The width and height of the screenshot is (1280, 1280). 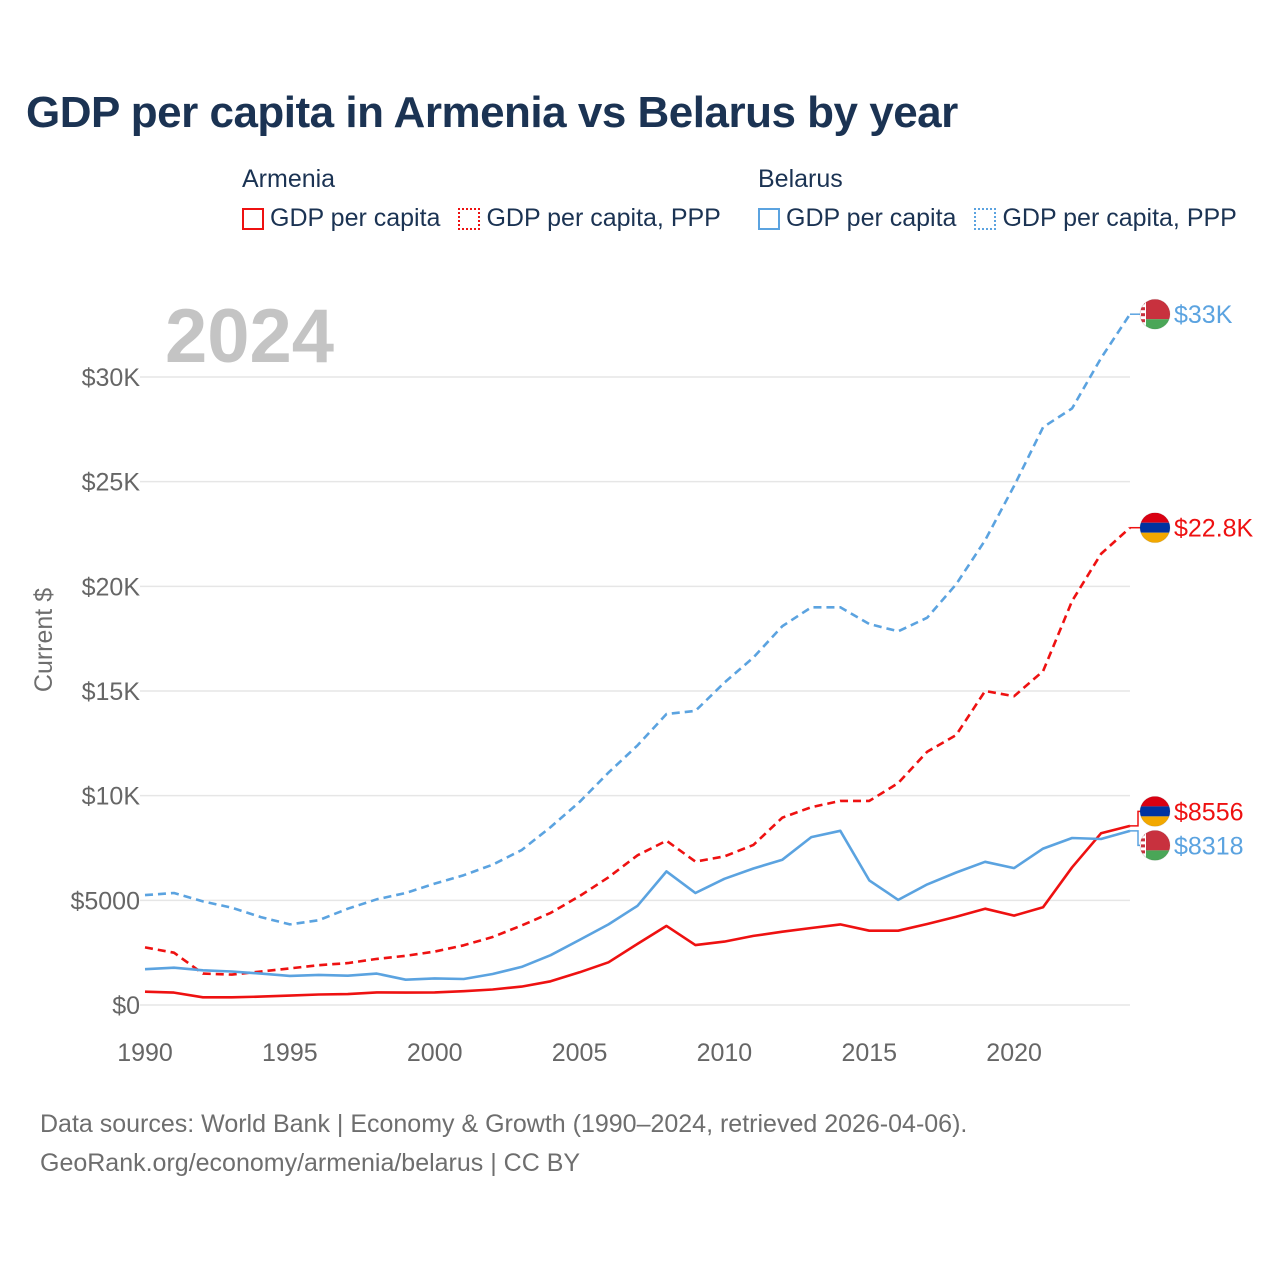 I want to click on y-tick-label: $20K, so click(x=111, y=587).